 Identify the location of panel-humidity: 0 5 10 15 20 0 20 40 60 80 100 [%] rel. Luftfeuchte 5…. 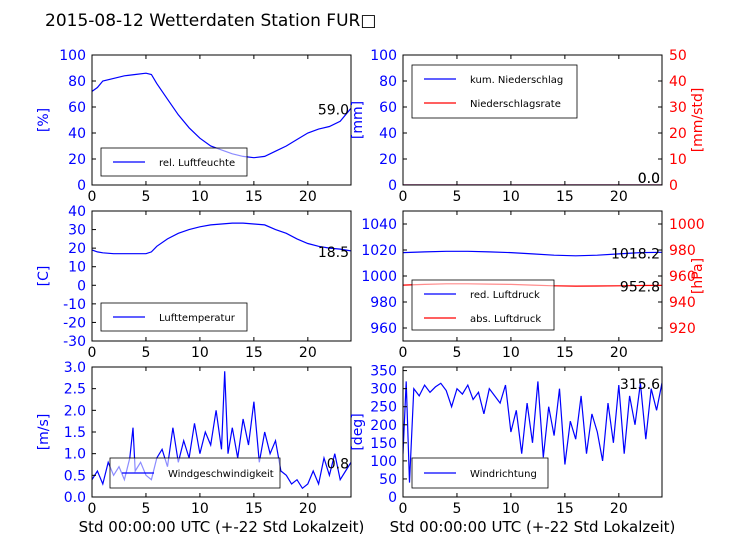
(194, 126).